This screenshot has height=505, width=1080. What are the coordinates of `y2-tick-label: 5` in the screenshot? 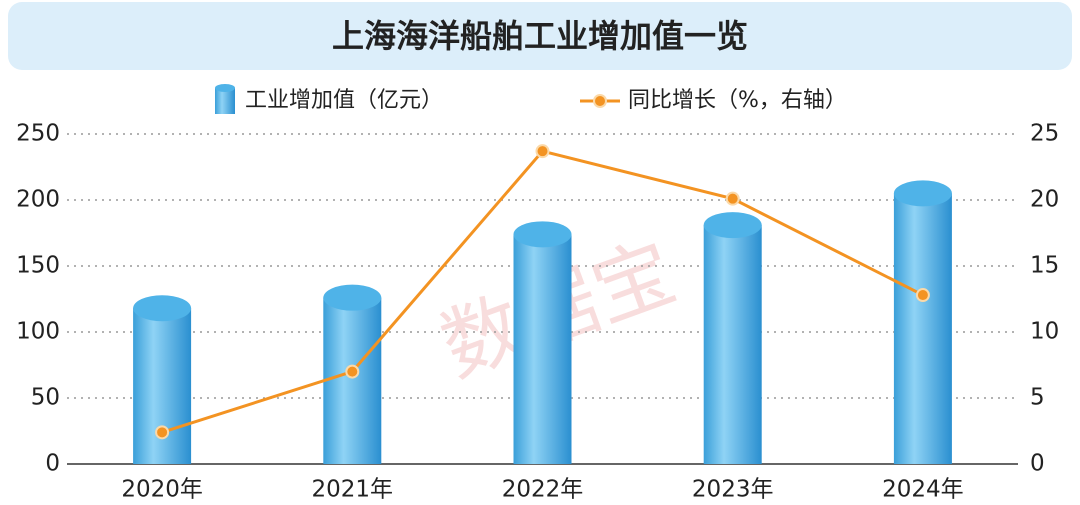 It's located at (1037, 398).